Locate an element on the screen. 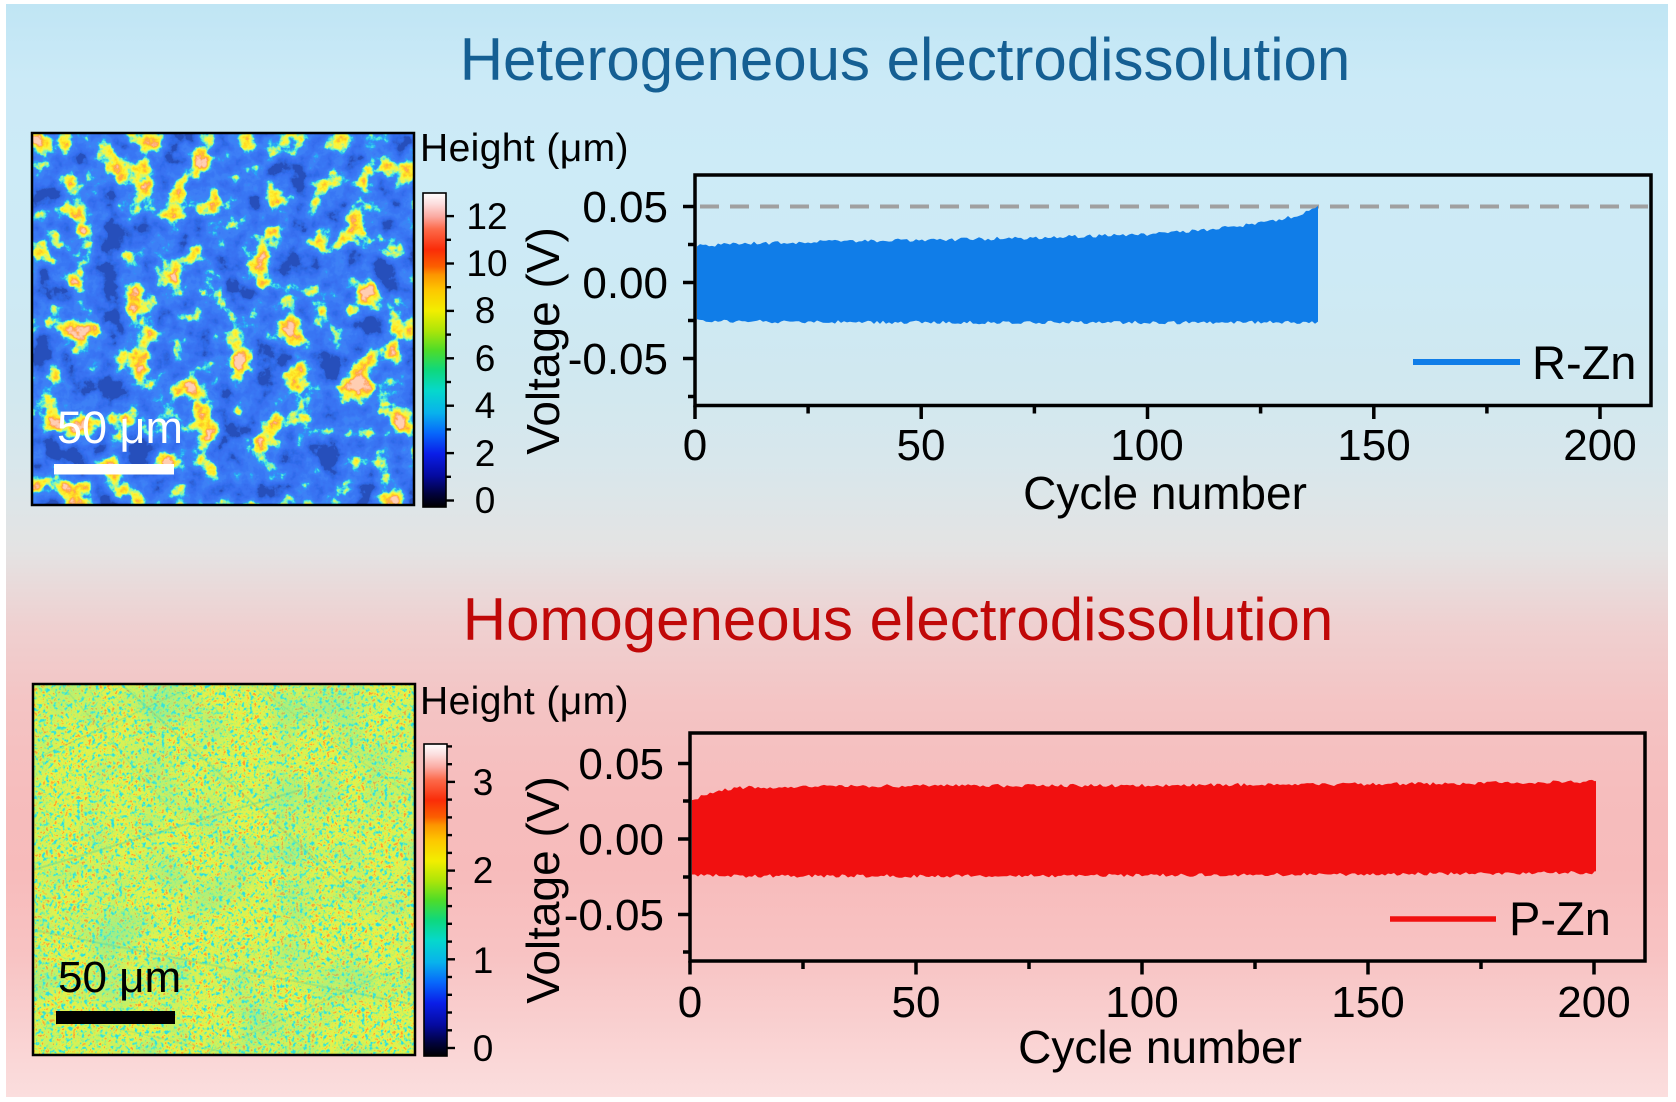  svg-text: 8 is located at coordinates (485, 310).